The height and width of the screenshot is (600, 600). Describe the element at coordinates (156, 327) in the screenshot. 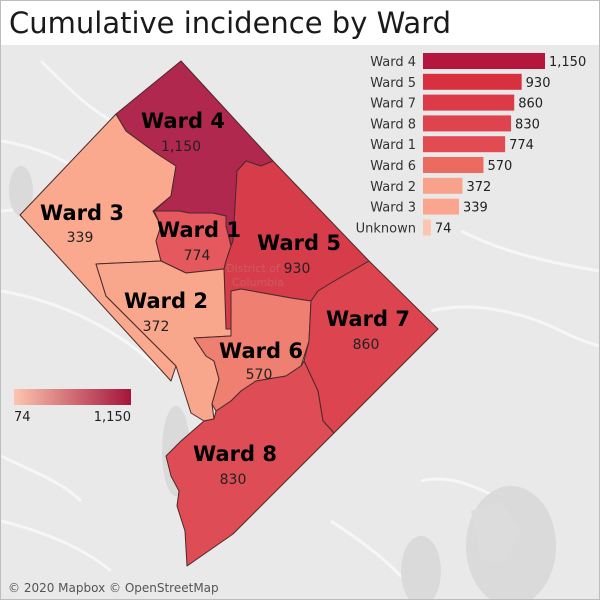

I see `ward-2-value: 372` at that location.